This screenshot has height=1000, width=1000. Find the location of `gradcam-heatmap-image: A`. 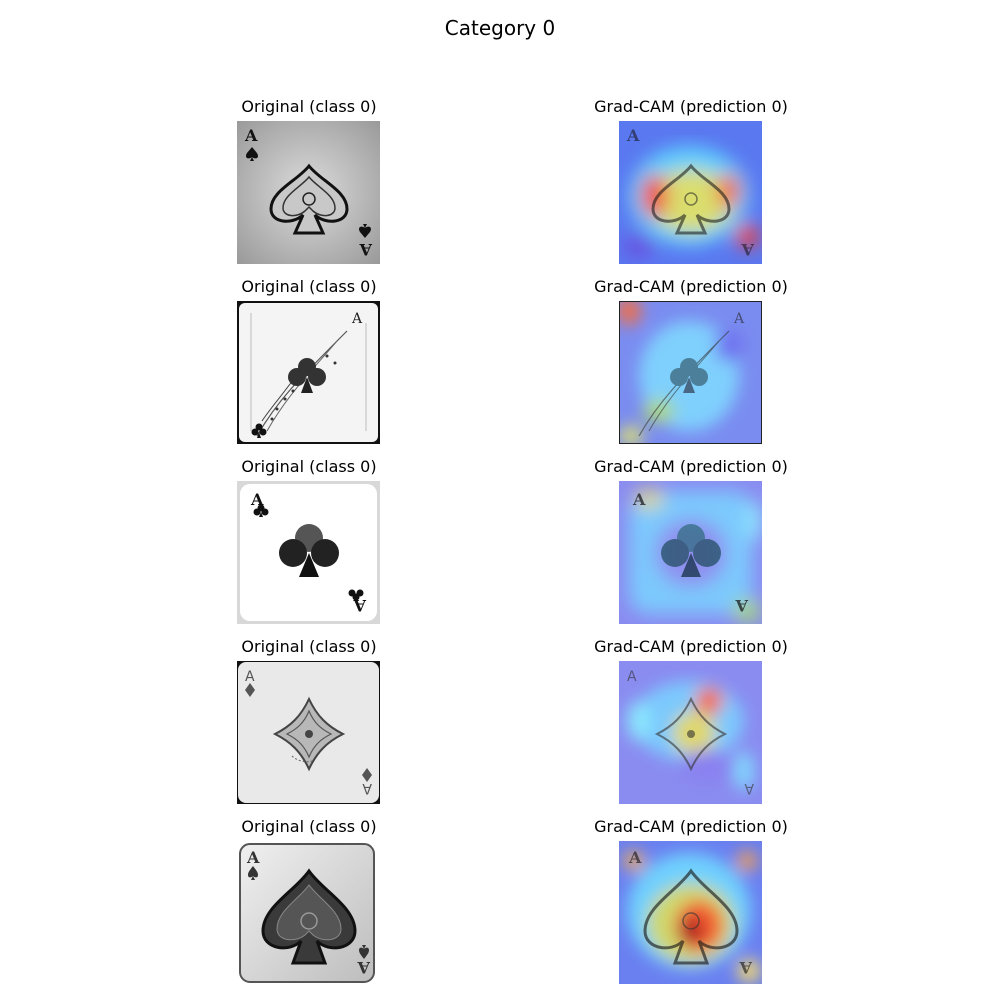

gradcam-heatmap-image: A is located at coordinates (690, 372).